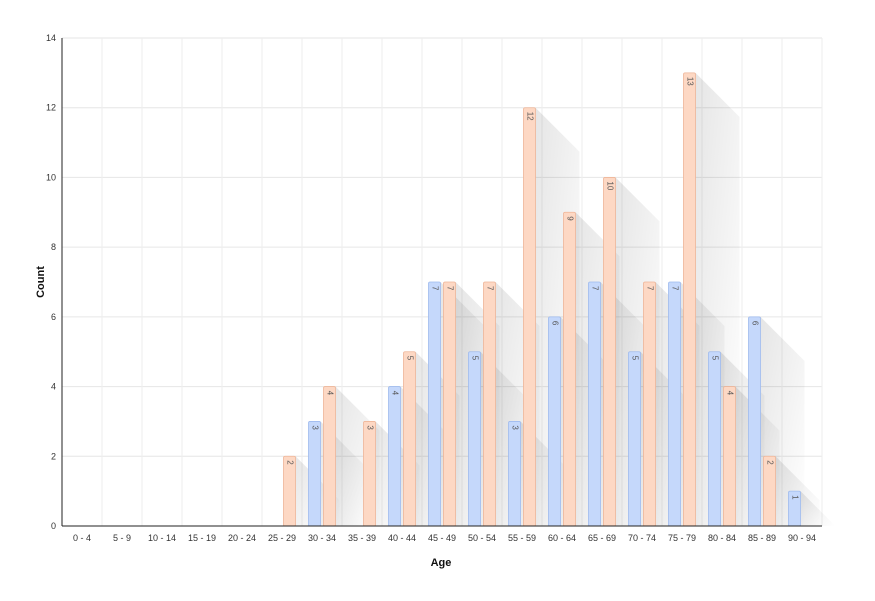 Image resolution: width=875 pixels, height=601 pixels. Describe the element at coordinates (53, 247) in the screenshot. I see `y-tick-label: 8` at that location.